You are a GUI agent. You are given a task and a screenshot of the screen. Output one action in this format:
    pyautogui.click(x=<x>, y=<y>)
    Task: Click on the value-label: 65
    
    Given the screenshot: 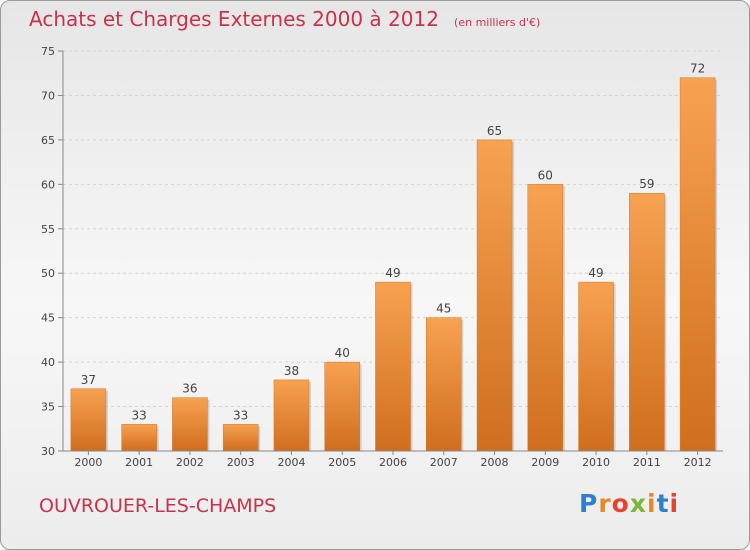 What is the action you would take?
    pyautogui.click(x=494, y=131)
    